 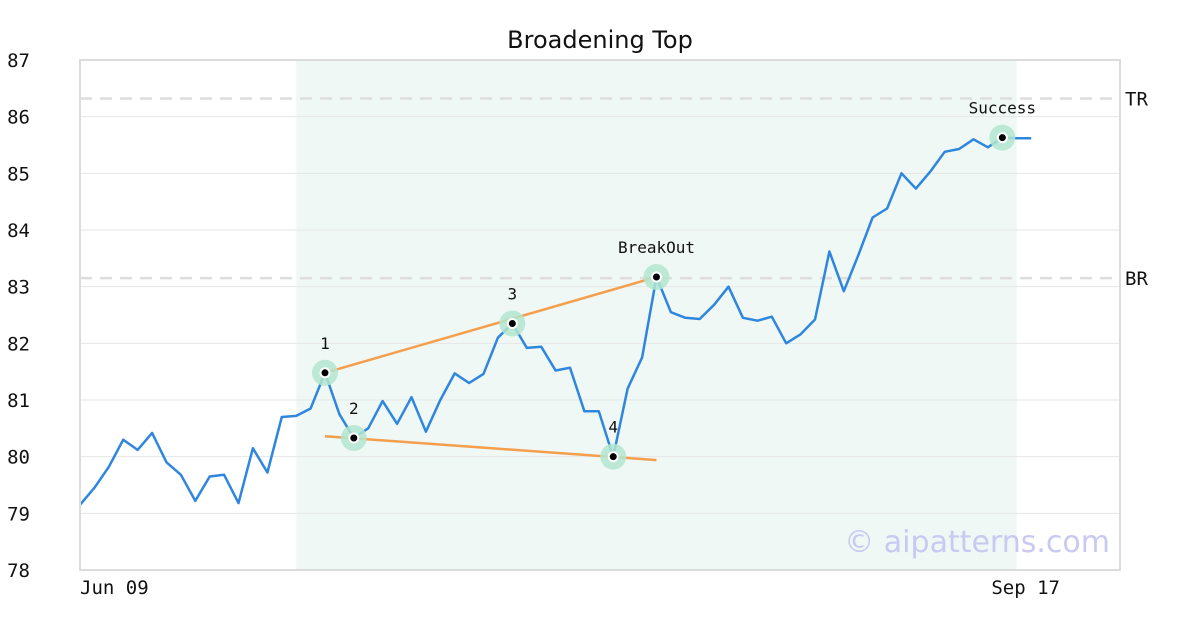 What do you see at coordinates (18, 571) in the screenshot?
I see `y-tick-label: 78` at bounding box center [18, 571].